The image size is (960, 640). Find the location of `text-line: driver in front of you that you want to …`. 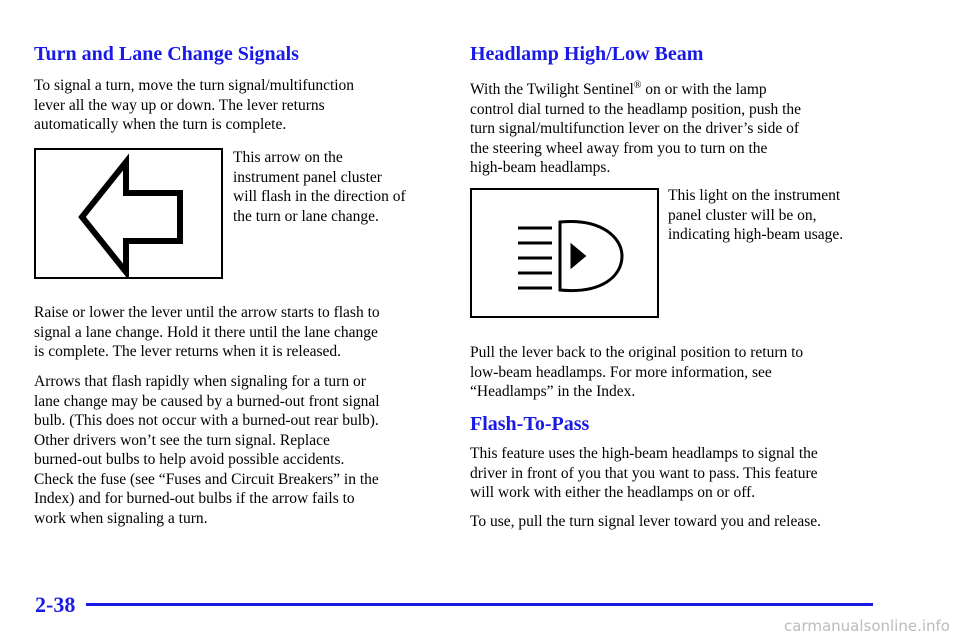

text-line: driver in front of you that you want to … is located at coordinates (644, 473).